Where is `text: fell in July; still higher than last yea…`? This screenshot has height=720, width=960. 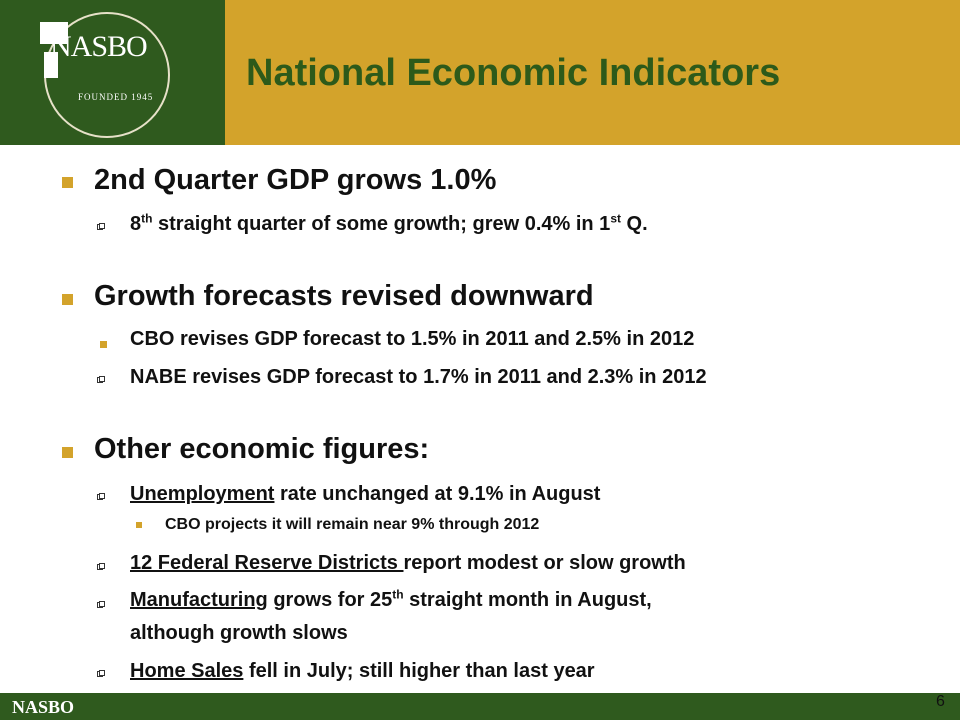
text: fell in July; still higher than last yea… is located at coordinates (419, 671).